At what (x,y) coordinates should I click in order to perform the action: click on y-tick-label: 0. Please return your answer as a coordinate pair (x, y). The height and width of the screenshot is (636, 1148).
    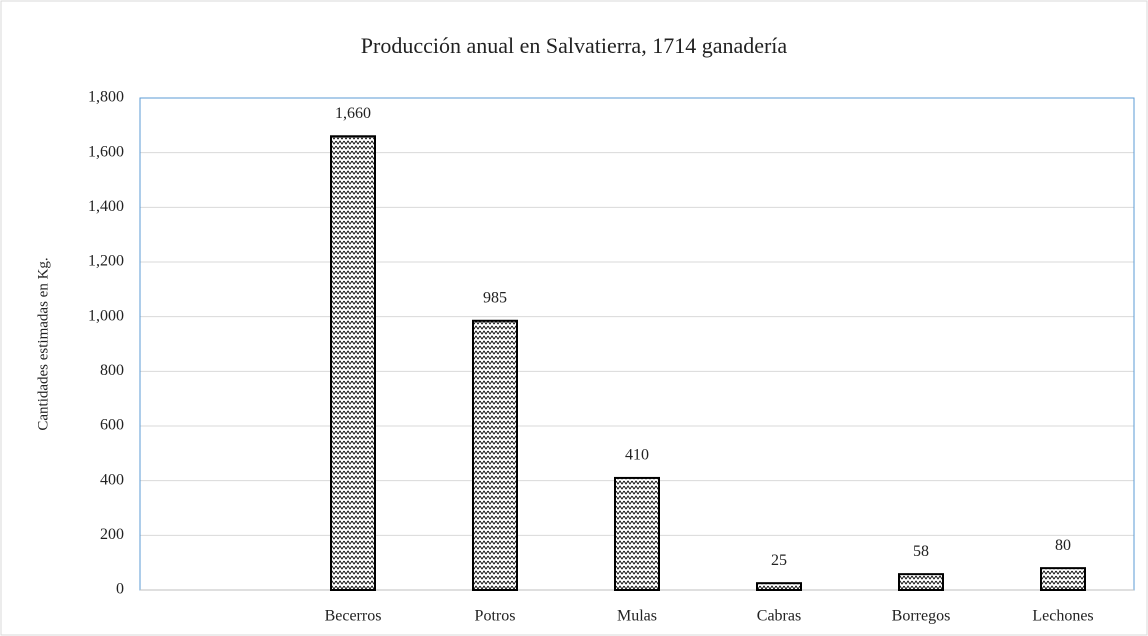
    Looking at the image, I should click on (120, 589).